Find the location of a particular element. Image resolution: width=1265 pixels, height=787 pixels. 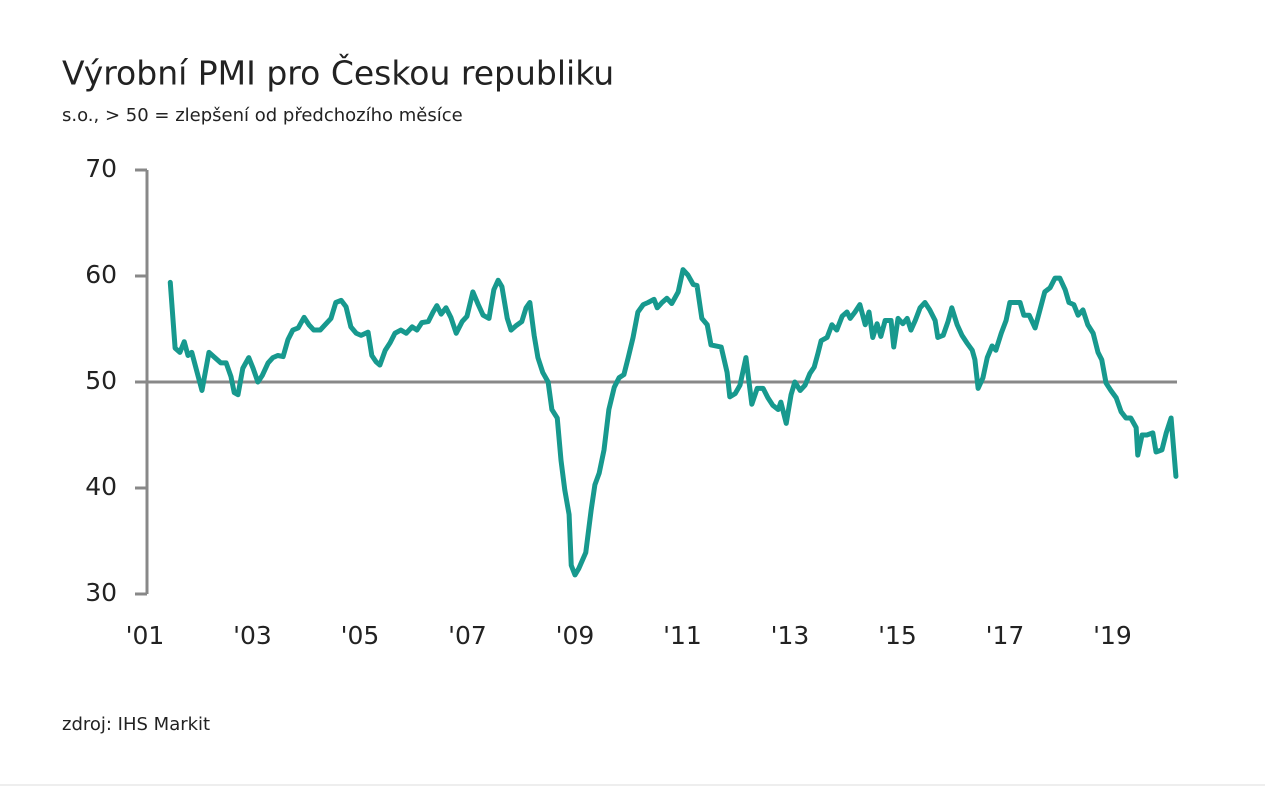

x-tick-label: '15 is located at coordinates (897, 635).